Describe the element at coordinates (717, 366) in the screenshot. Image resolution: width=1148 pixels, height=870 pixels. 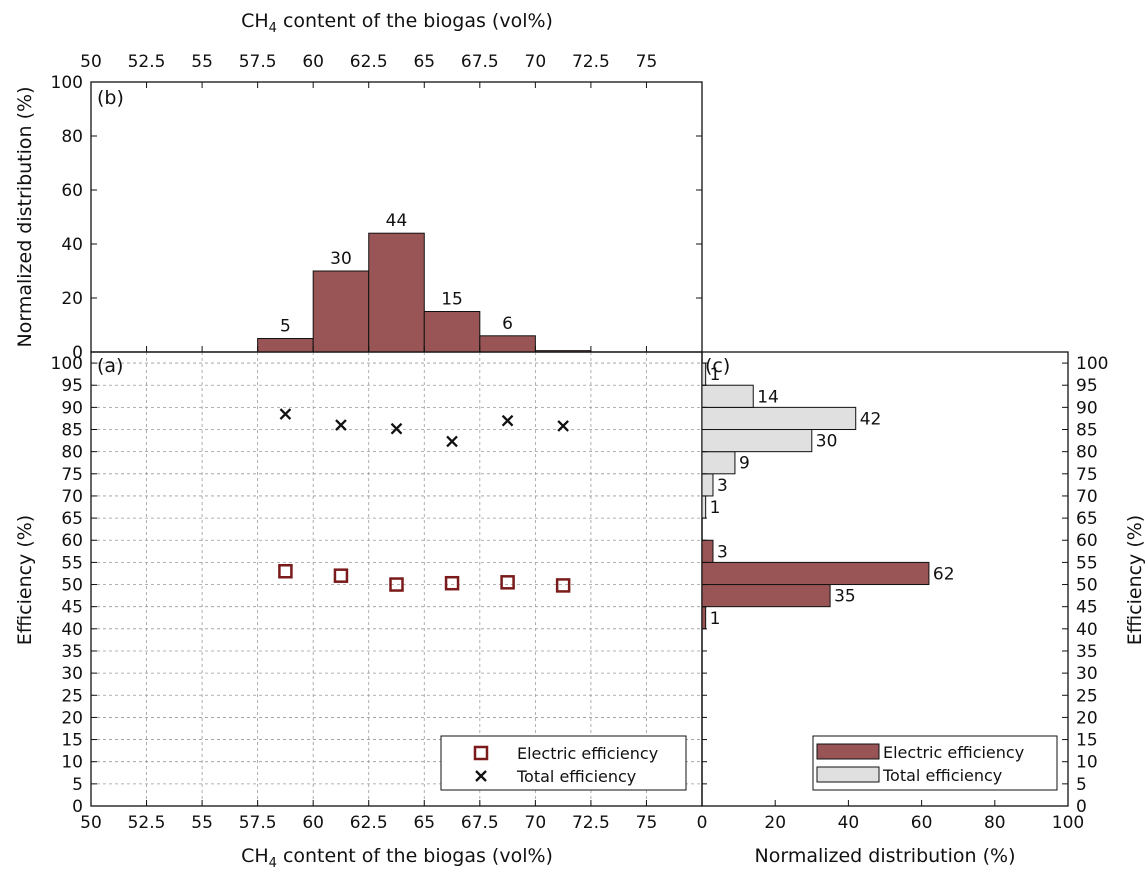
I see `panel-label: (c)` at that location.